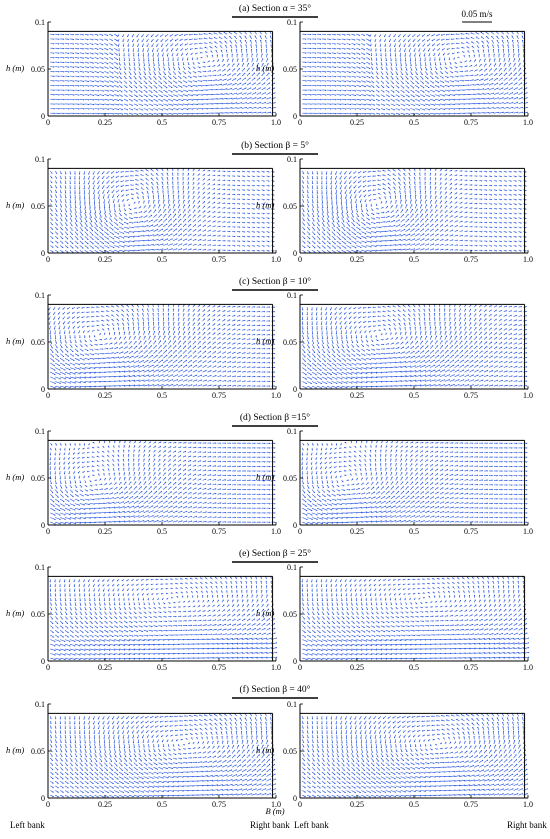 Image resolution: width=550 pixels, height=839 pixels. I want to click on x-tick-label: 0, so click(48, 122).